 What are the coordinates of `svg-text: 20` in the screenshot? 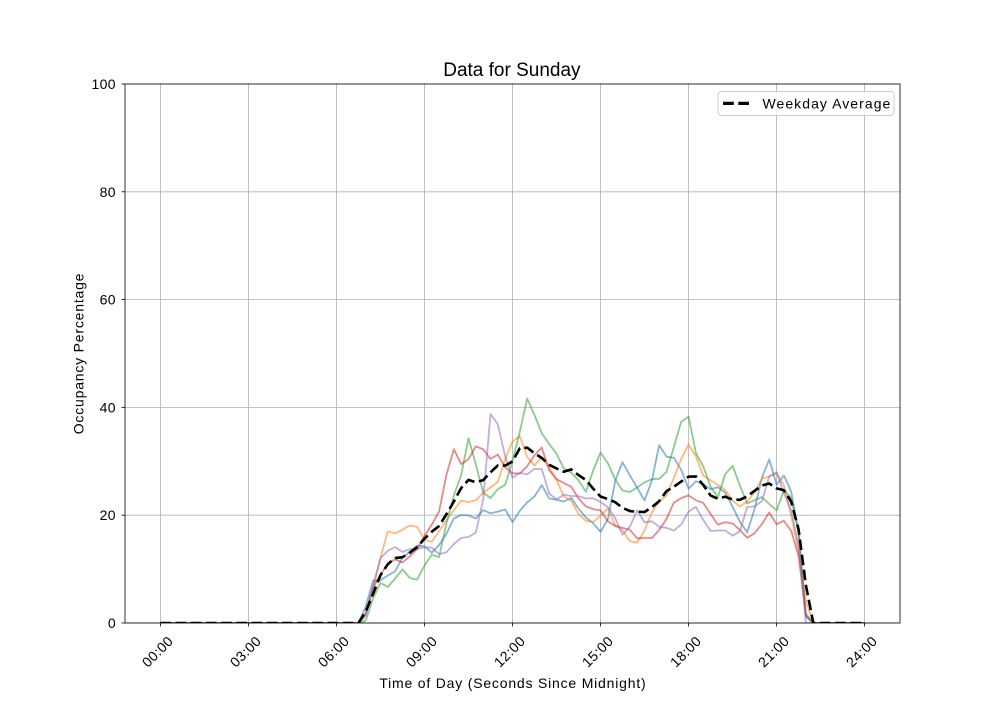 It's located at (108, 515).